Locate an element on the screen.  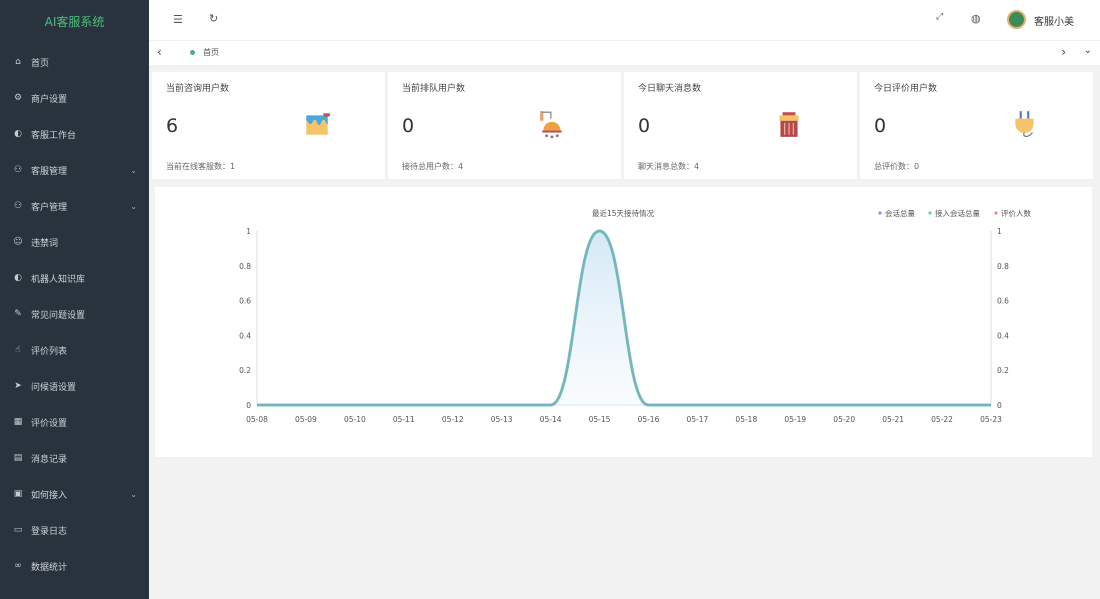
sidebar-item: ✎ 常见问题设置 is located at coordinates (74, 314).